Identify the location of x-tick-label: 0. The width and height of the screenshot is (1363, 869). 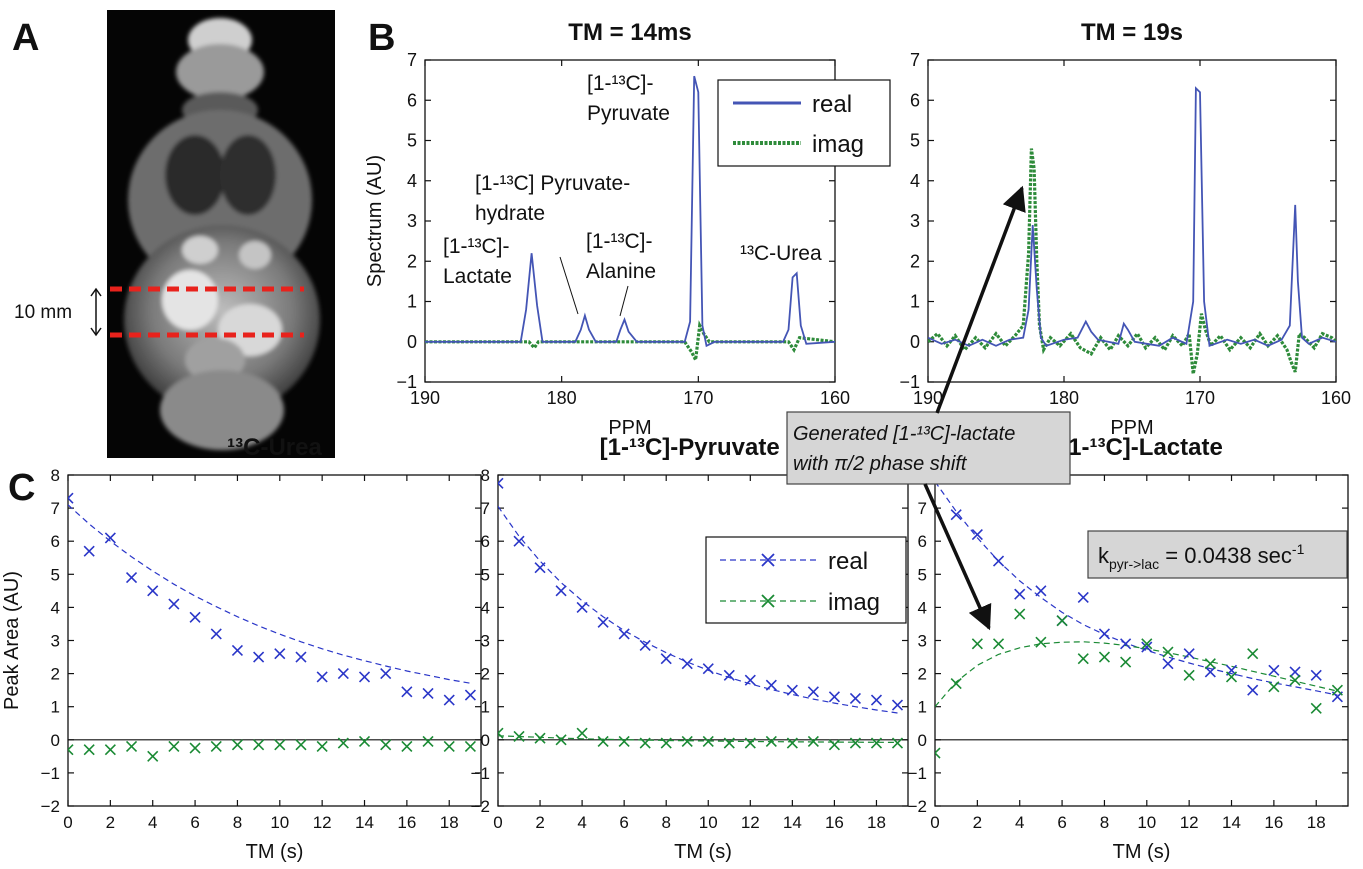
(934, 822).